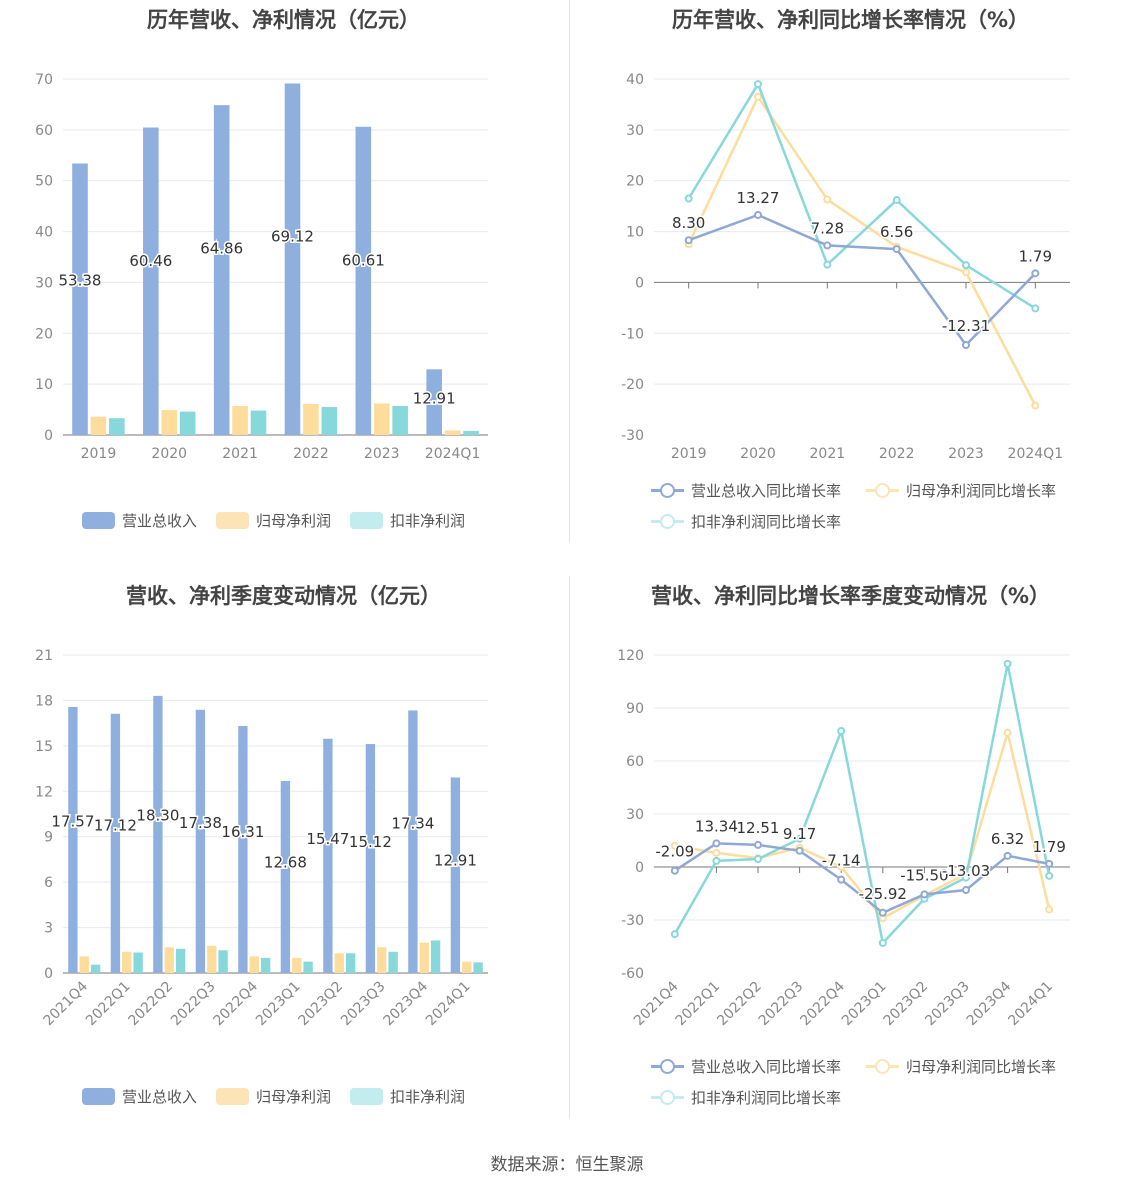 This screenshot has width=1134, height=1188. I want to click on y-tick-label: 30, so click(635, 131).